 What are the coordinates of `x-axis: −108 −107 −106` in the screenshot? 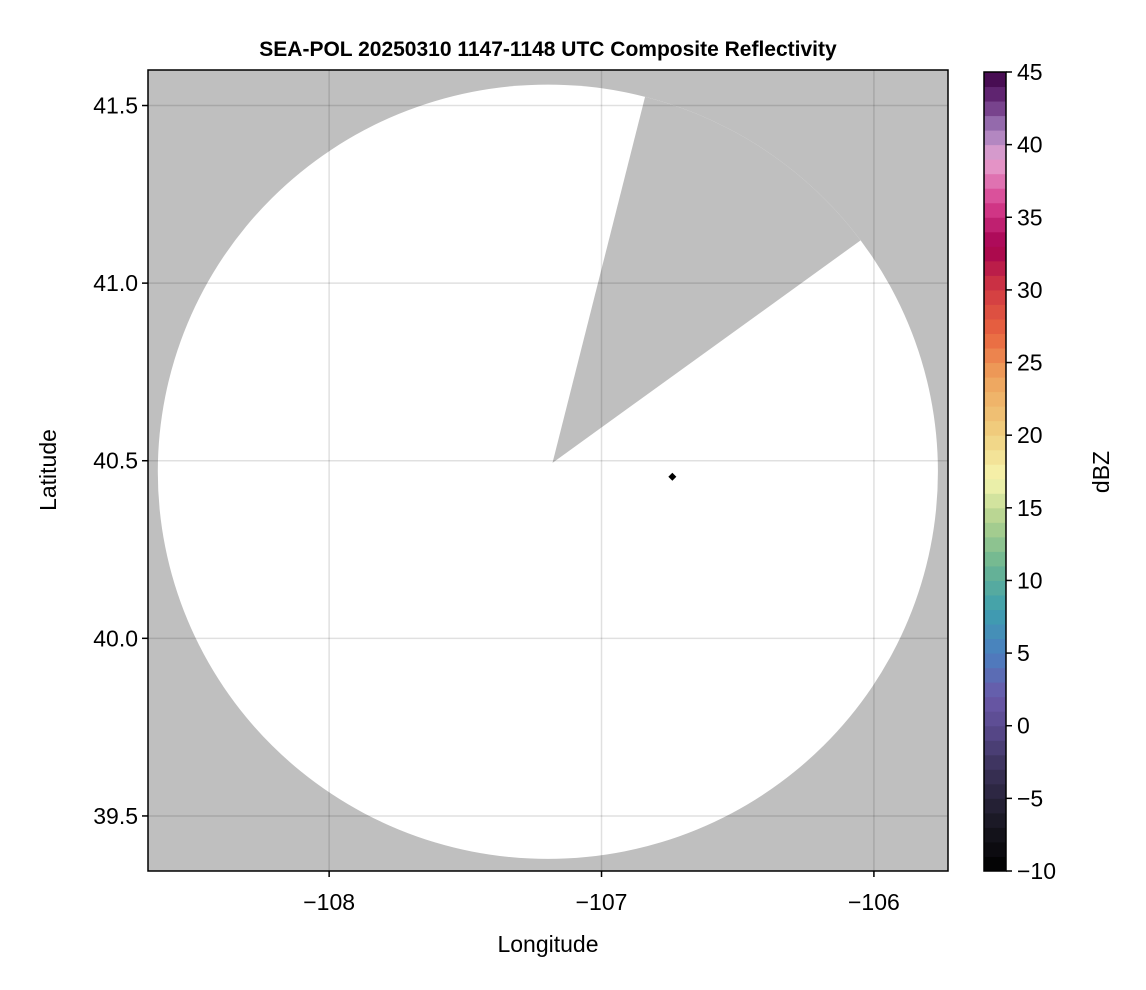 It's located at (601, 893).